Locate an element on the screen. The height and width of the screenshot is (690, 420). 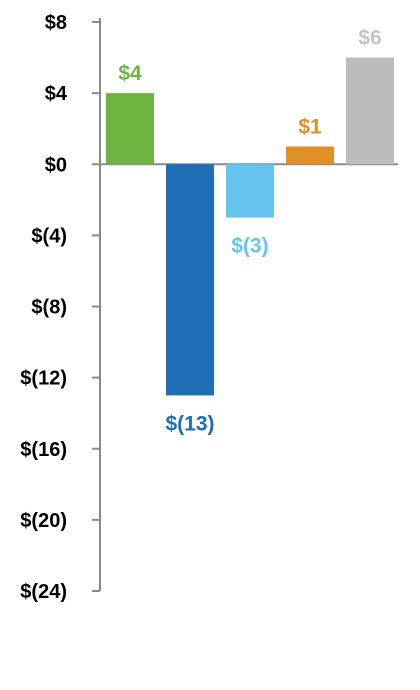
data-label: $4 is located at coordinates (130, 73).